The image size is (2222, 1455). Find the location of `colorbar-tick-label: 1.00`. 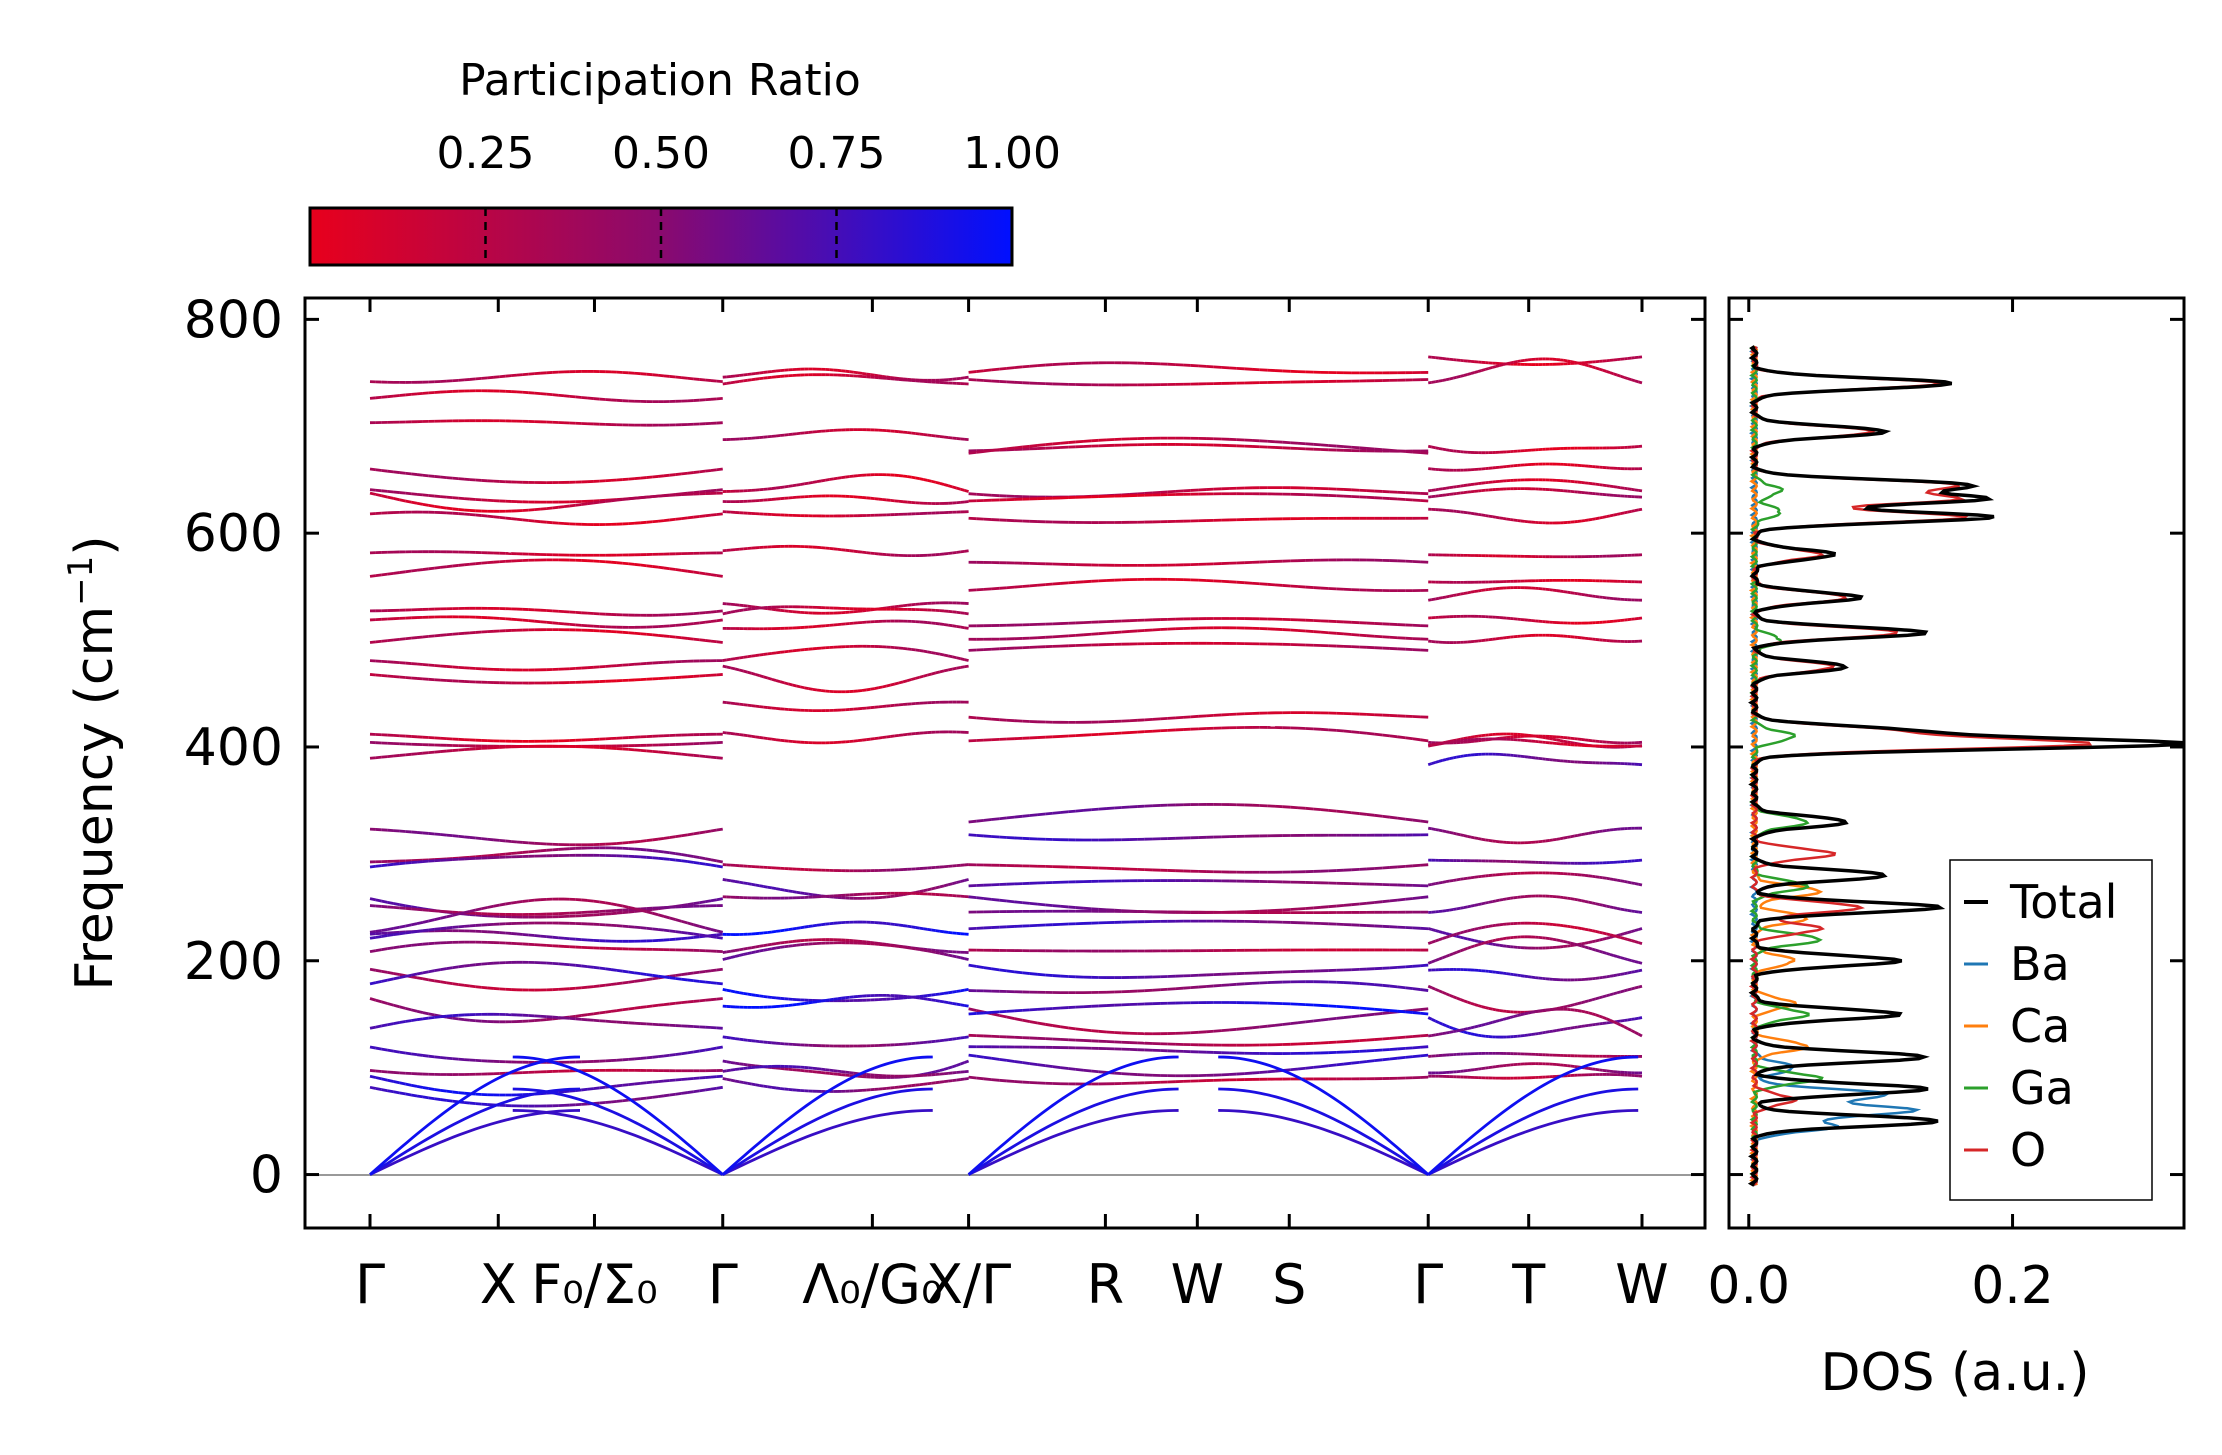

colorbar-tick-label: 1.00 is located at coordinates (1012, 153).